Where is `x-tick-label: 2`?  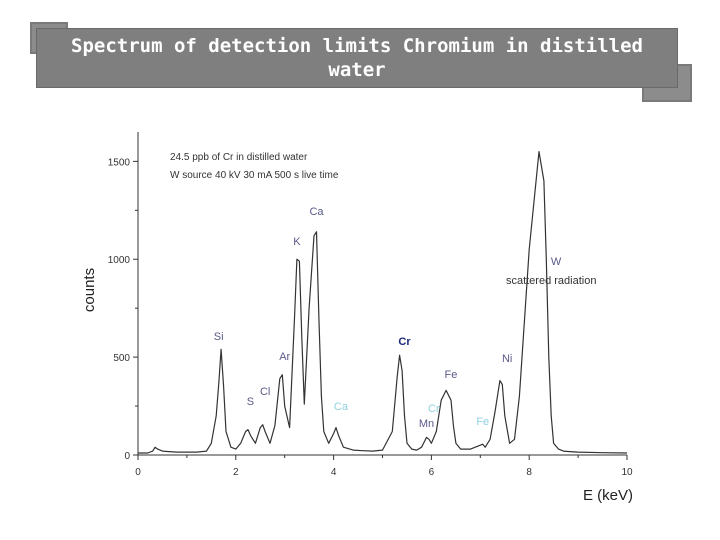
x-tick-label: 2 is located at coordinates (236, 472).